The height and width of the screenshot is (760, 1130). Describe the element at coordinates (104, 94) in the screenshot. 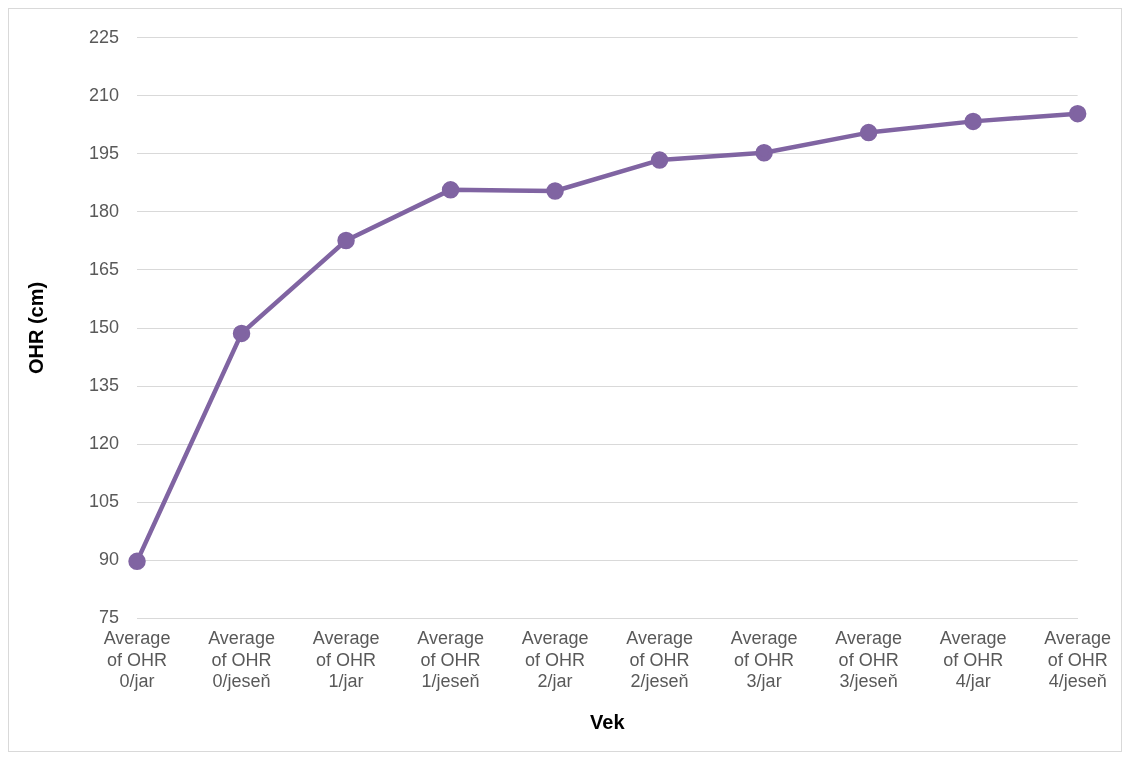

I see `y-tick-label: 210` at that location.